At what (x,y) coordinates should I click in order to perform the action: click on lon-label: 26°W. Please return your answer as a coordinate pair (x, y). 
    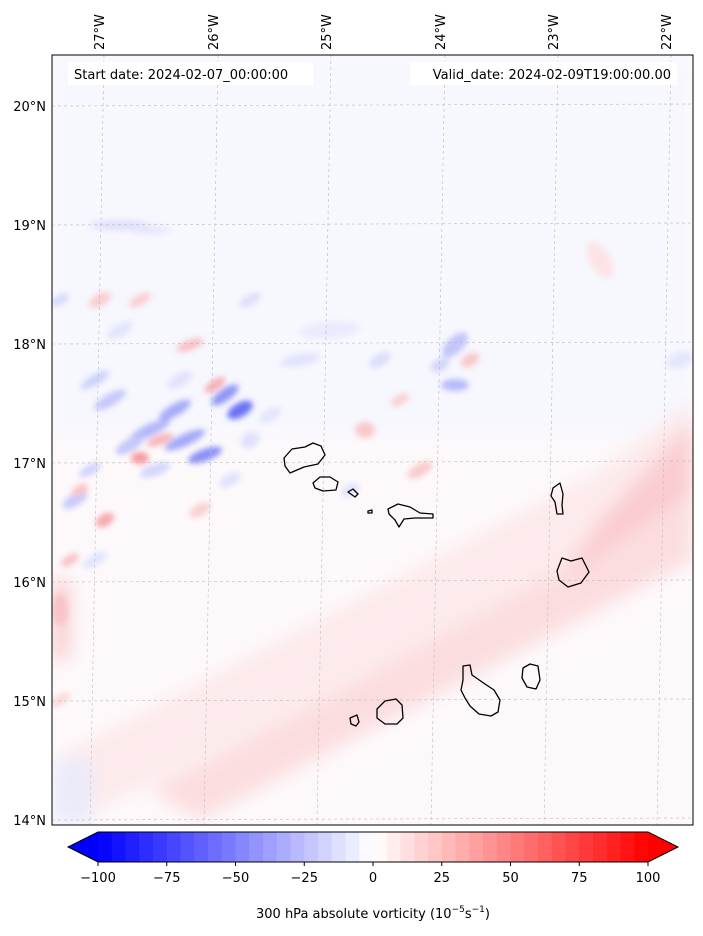
    Looking at the image, I should click on (214, 32).